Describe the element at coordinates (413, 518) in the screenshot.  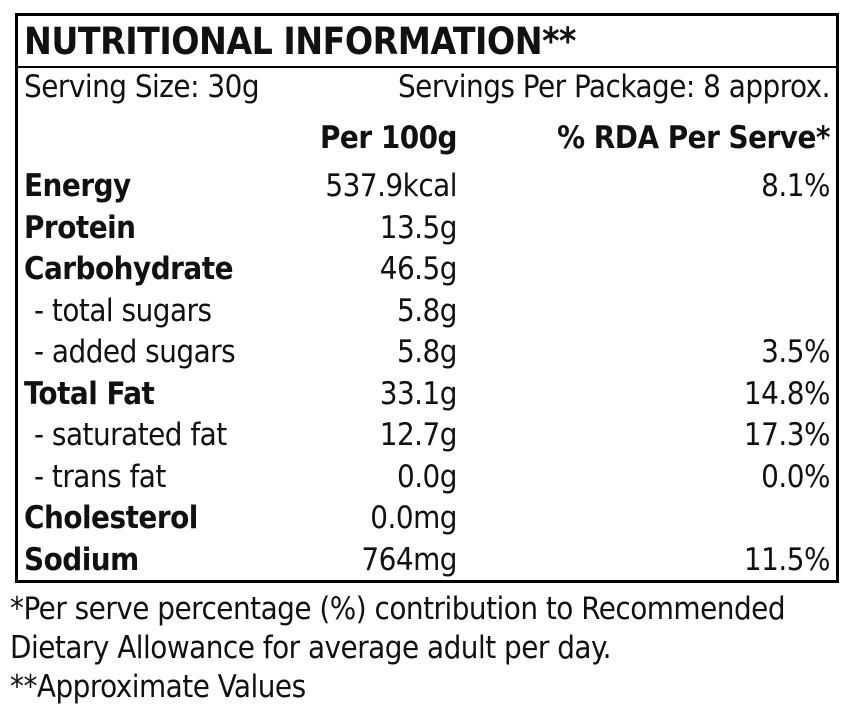
I see `nutrient-value: 0.0mg` at that location.